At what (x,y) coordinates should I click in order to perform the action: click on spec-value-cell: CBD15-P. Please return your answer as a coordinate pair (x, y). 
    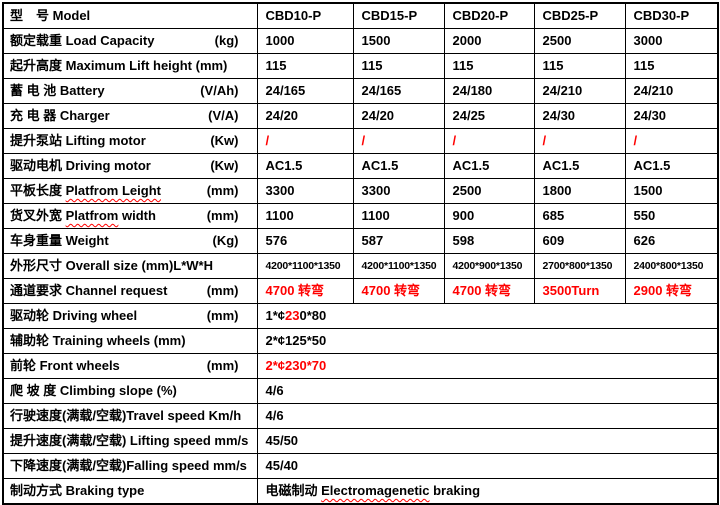
    Looking at the image, I should click on (398, 15).